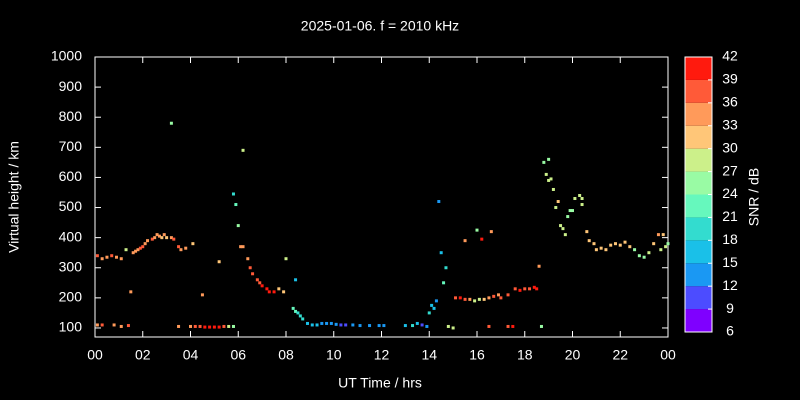 The width and height of the screenshot is (800, 400). Describe the element at coordinates (730, 239) in the screenshot. I see `colorbar-tick-label: 18` at that location.